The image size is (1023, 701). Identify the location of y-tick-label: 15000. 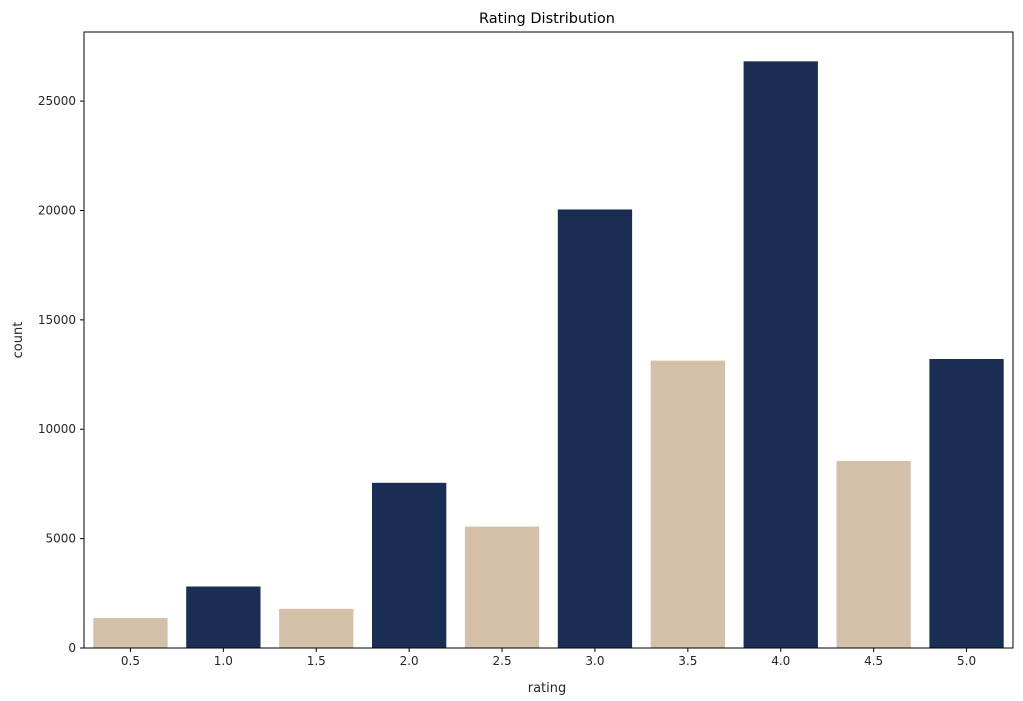
(57, 320).